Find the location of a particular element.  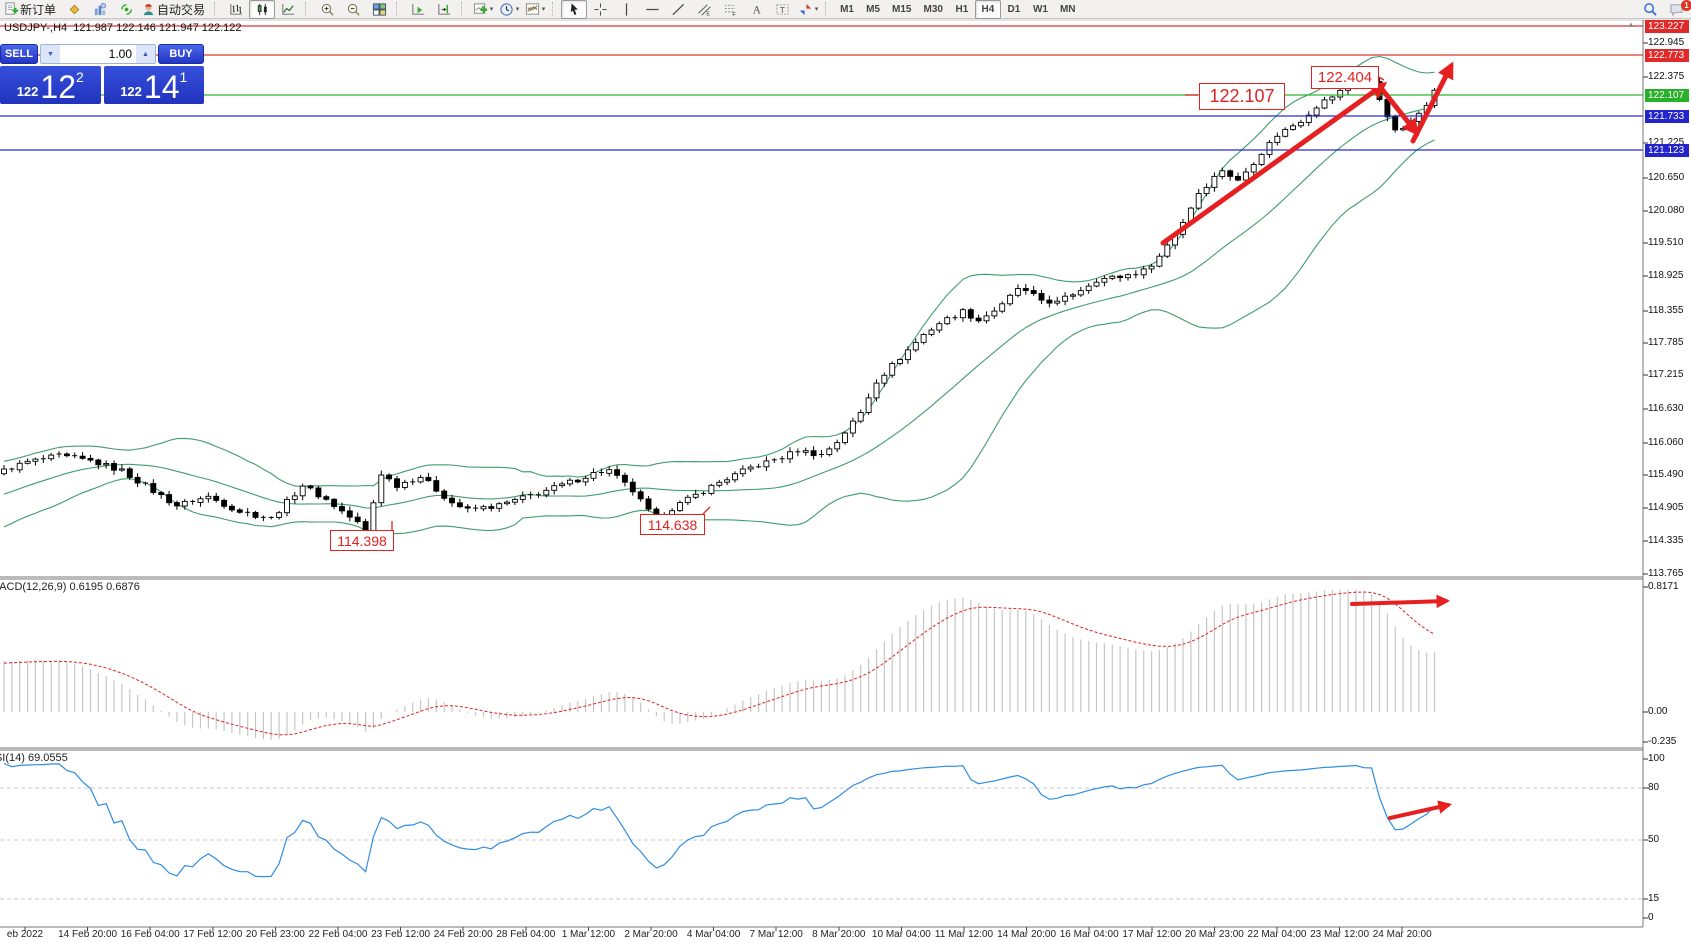

time-axis-label: 22 Mar 04:00 is located at coordinates (1277, 934).